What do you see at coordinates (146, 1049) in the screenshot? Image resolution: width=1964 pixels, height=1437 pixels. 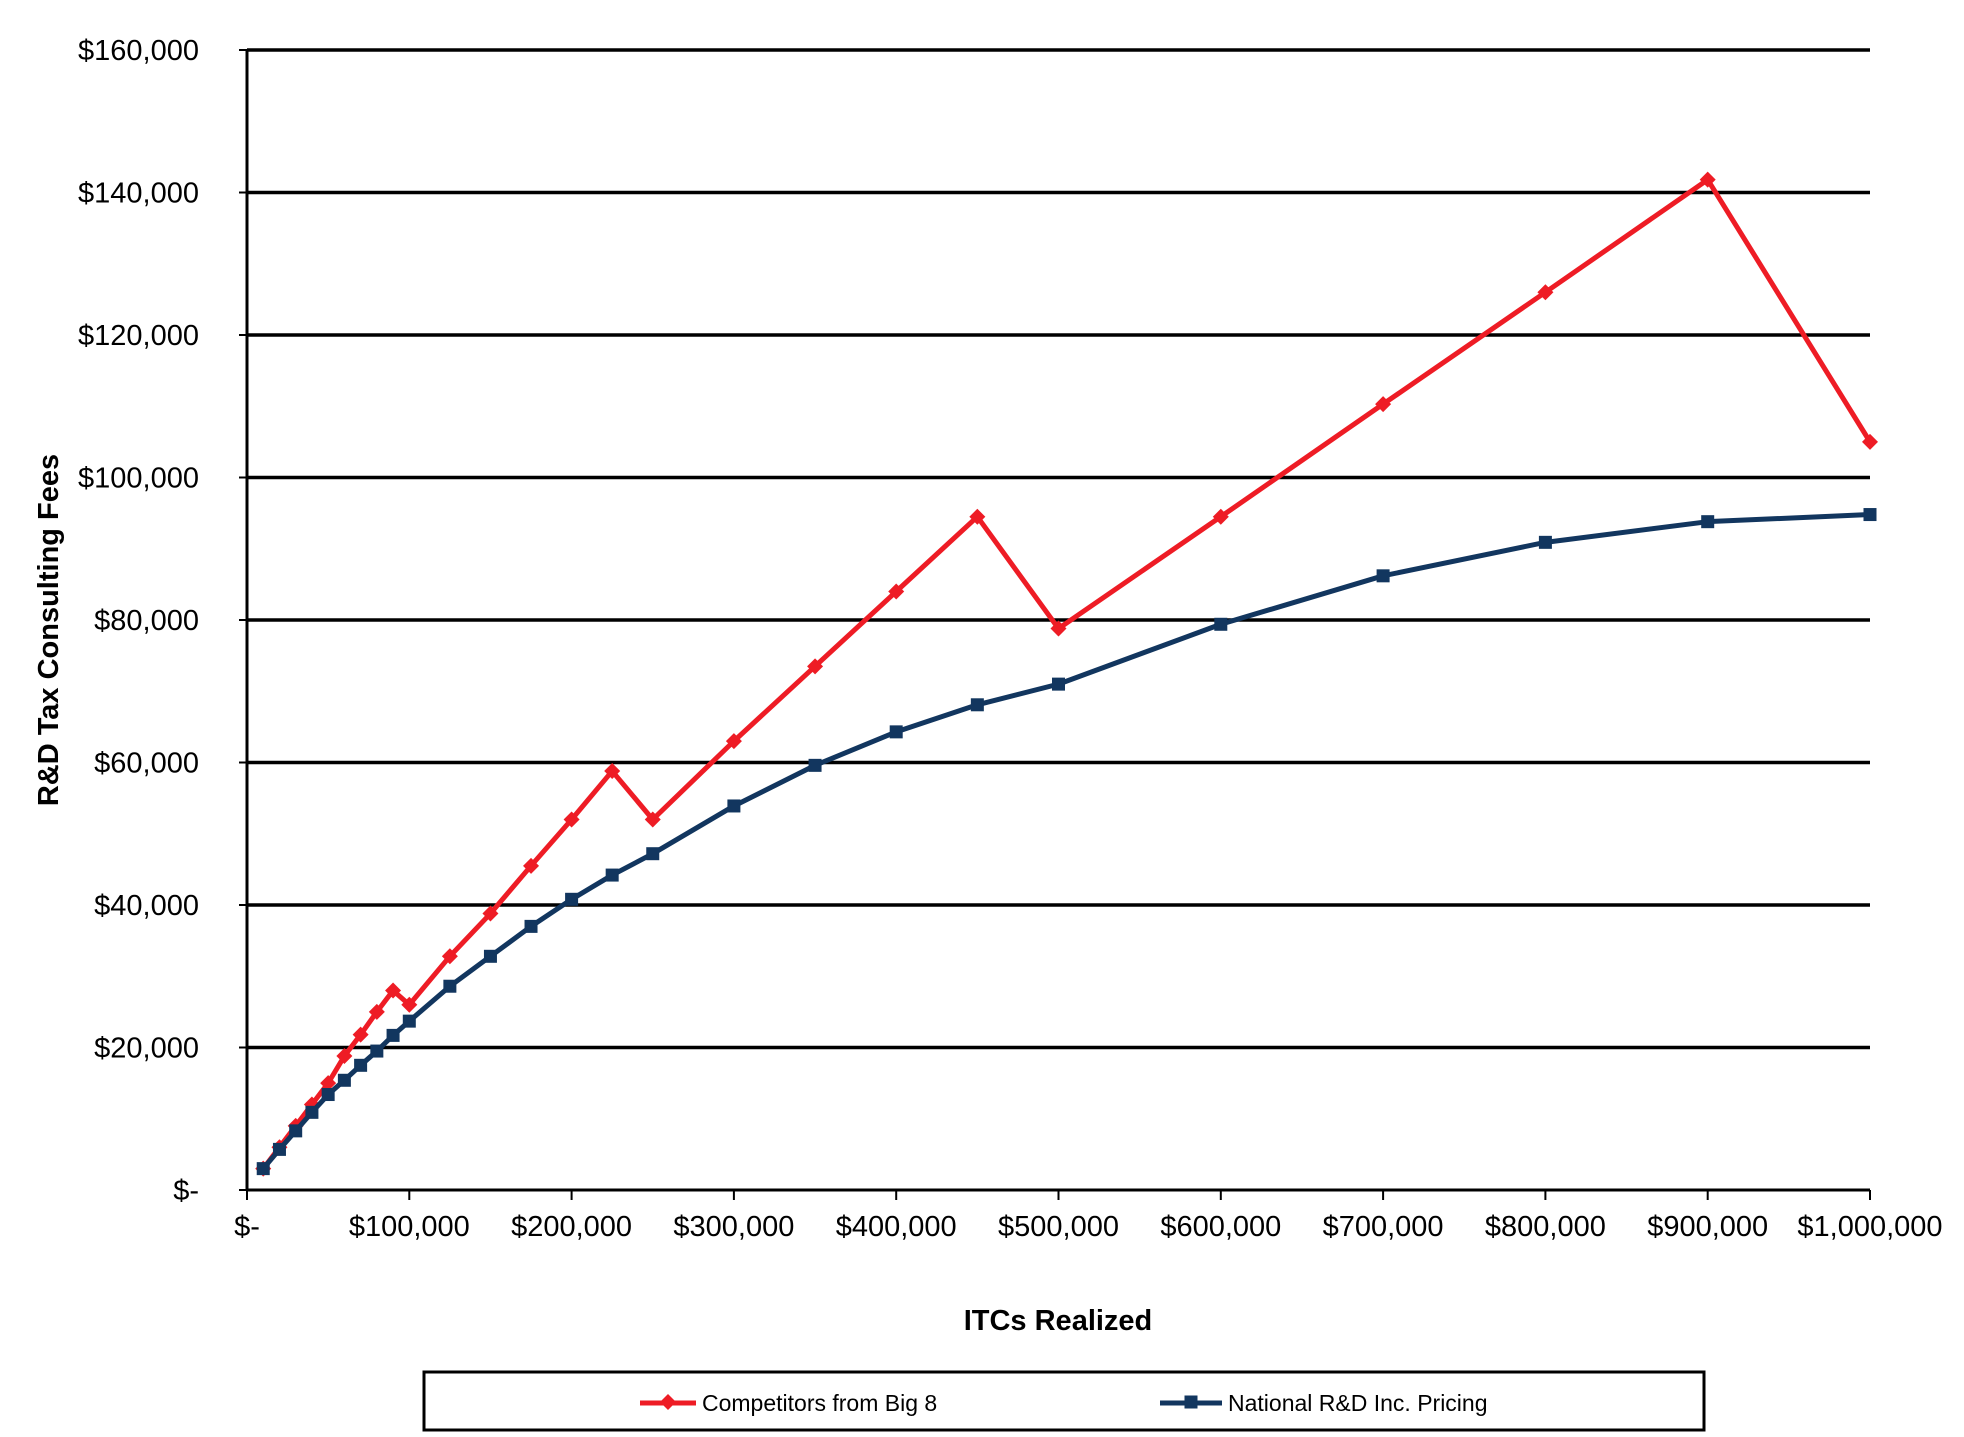 I see `y-tick-label: $20,000` at bounding box center [146, 1049].